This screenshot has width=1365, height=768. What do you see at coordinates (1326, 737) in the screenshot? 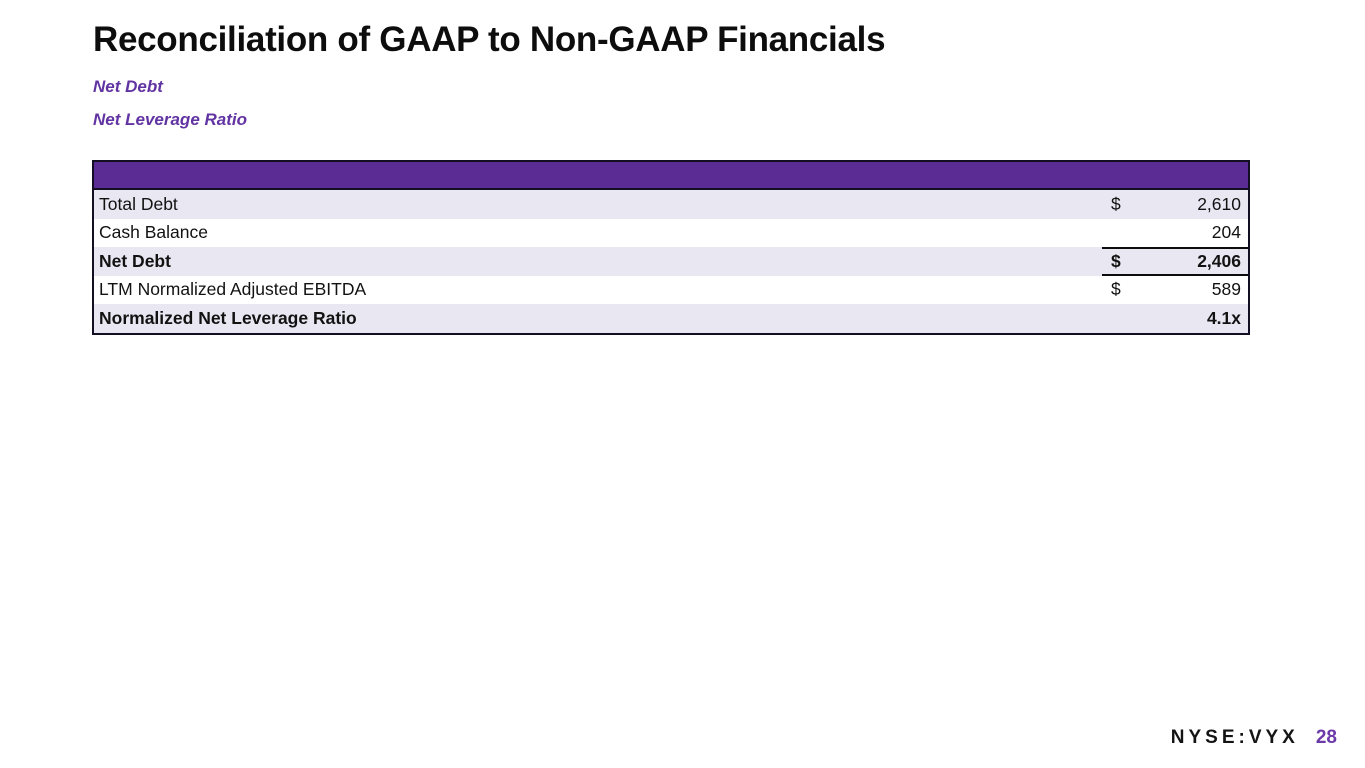
I see `page-number: 28` at bounding box center [1326, 737].